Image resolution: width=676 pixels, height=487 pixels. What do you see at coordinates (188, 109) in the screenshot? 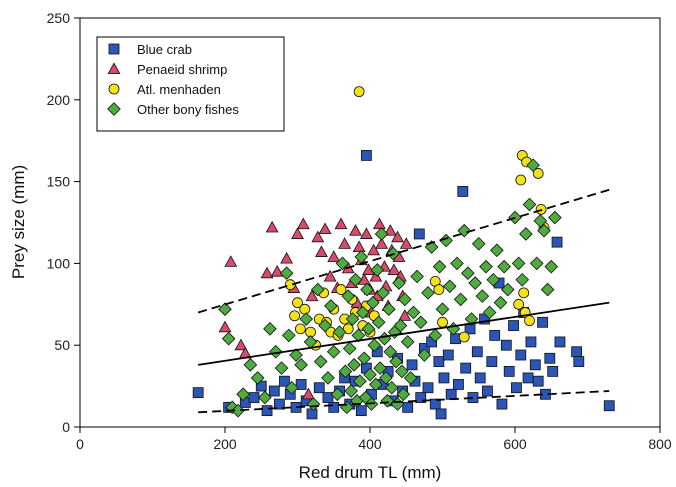
I see `legend-label: Other bony fishes` at bounding box center [188, 109].